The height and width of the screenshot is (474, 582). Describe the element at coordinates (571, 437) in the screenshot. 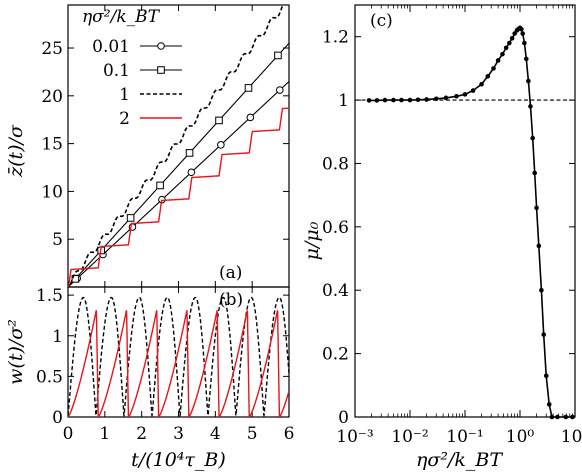

I see `x-tick-label: 10¹` at that location.